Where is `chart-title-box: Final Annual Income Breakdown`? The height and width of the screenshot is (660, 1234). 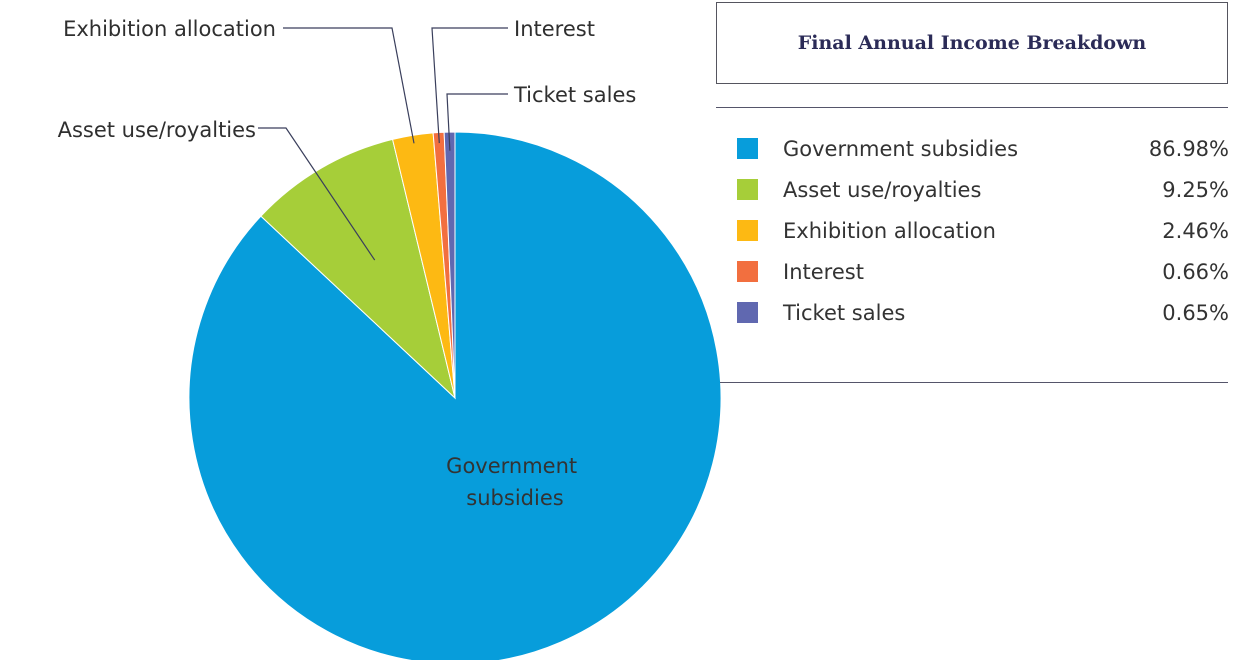 chart-title-box: Final Annual Income Breakdown is located at coordinates (972, 43).